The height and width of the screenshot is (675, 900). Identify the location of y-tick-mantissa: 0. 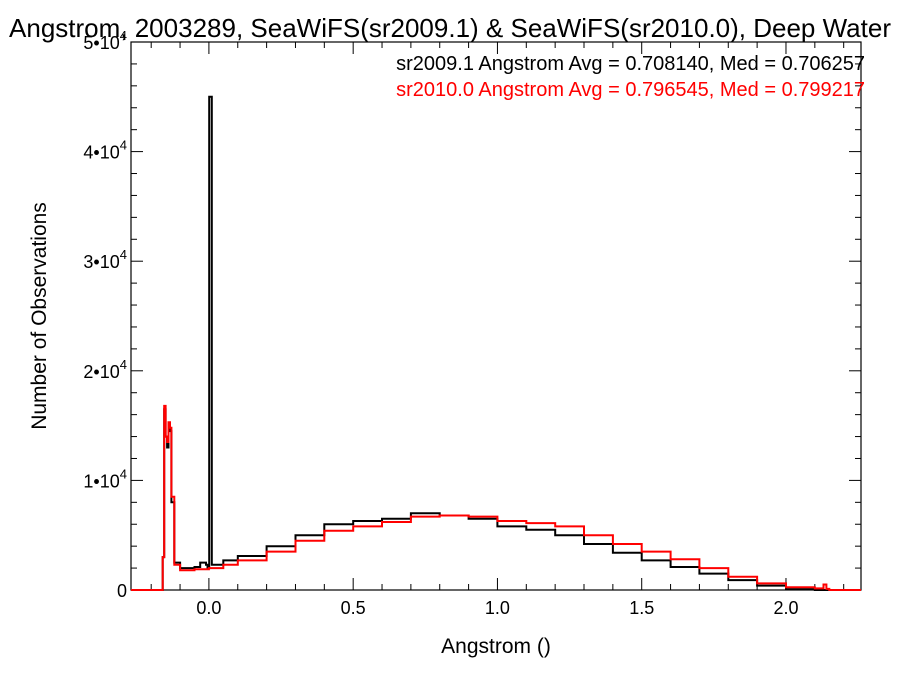
(122, 591).